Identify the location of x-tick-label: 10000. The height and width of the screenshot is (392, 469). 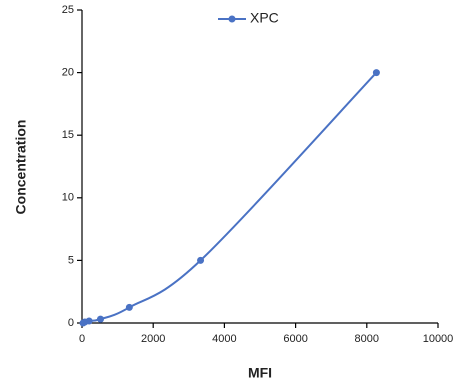
(438, 339).